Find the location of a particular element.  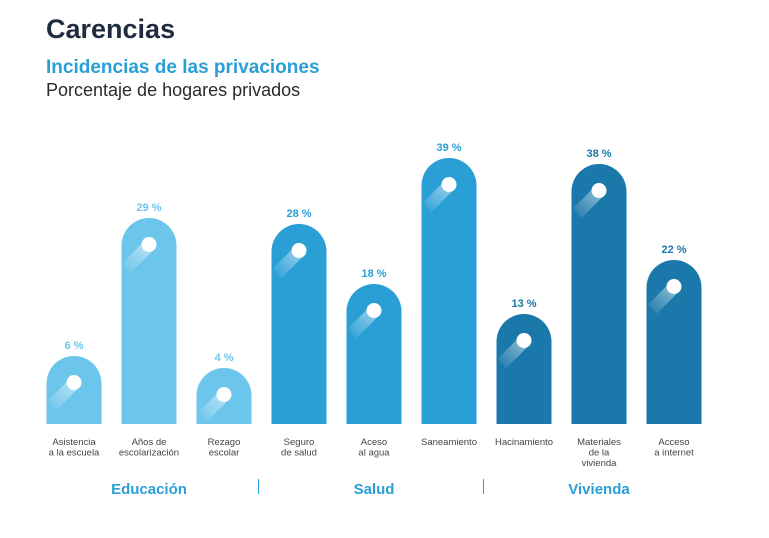

page-title: Carencias is located at coordinates (111, 29).